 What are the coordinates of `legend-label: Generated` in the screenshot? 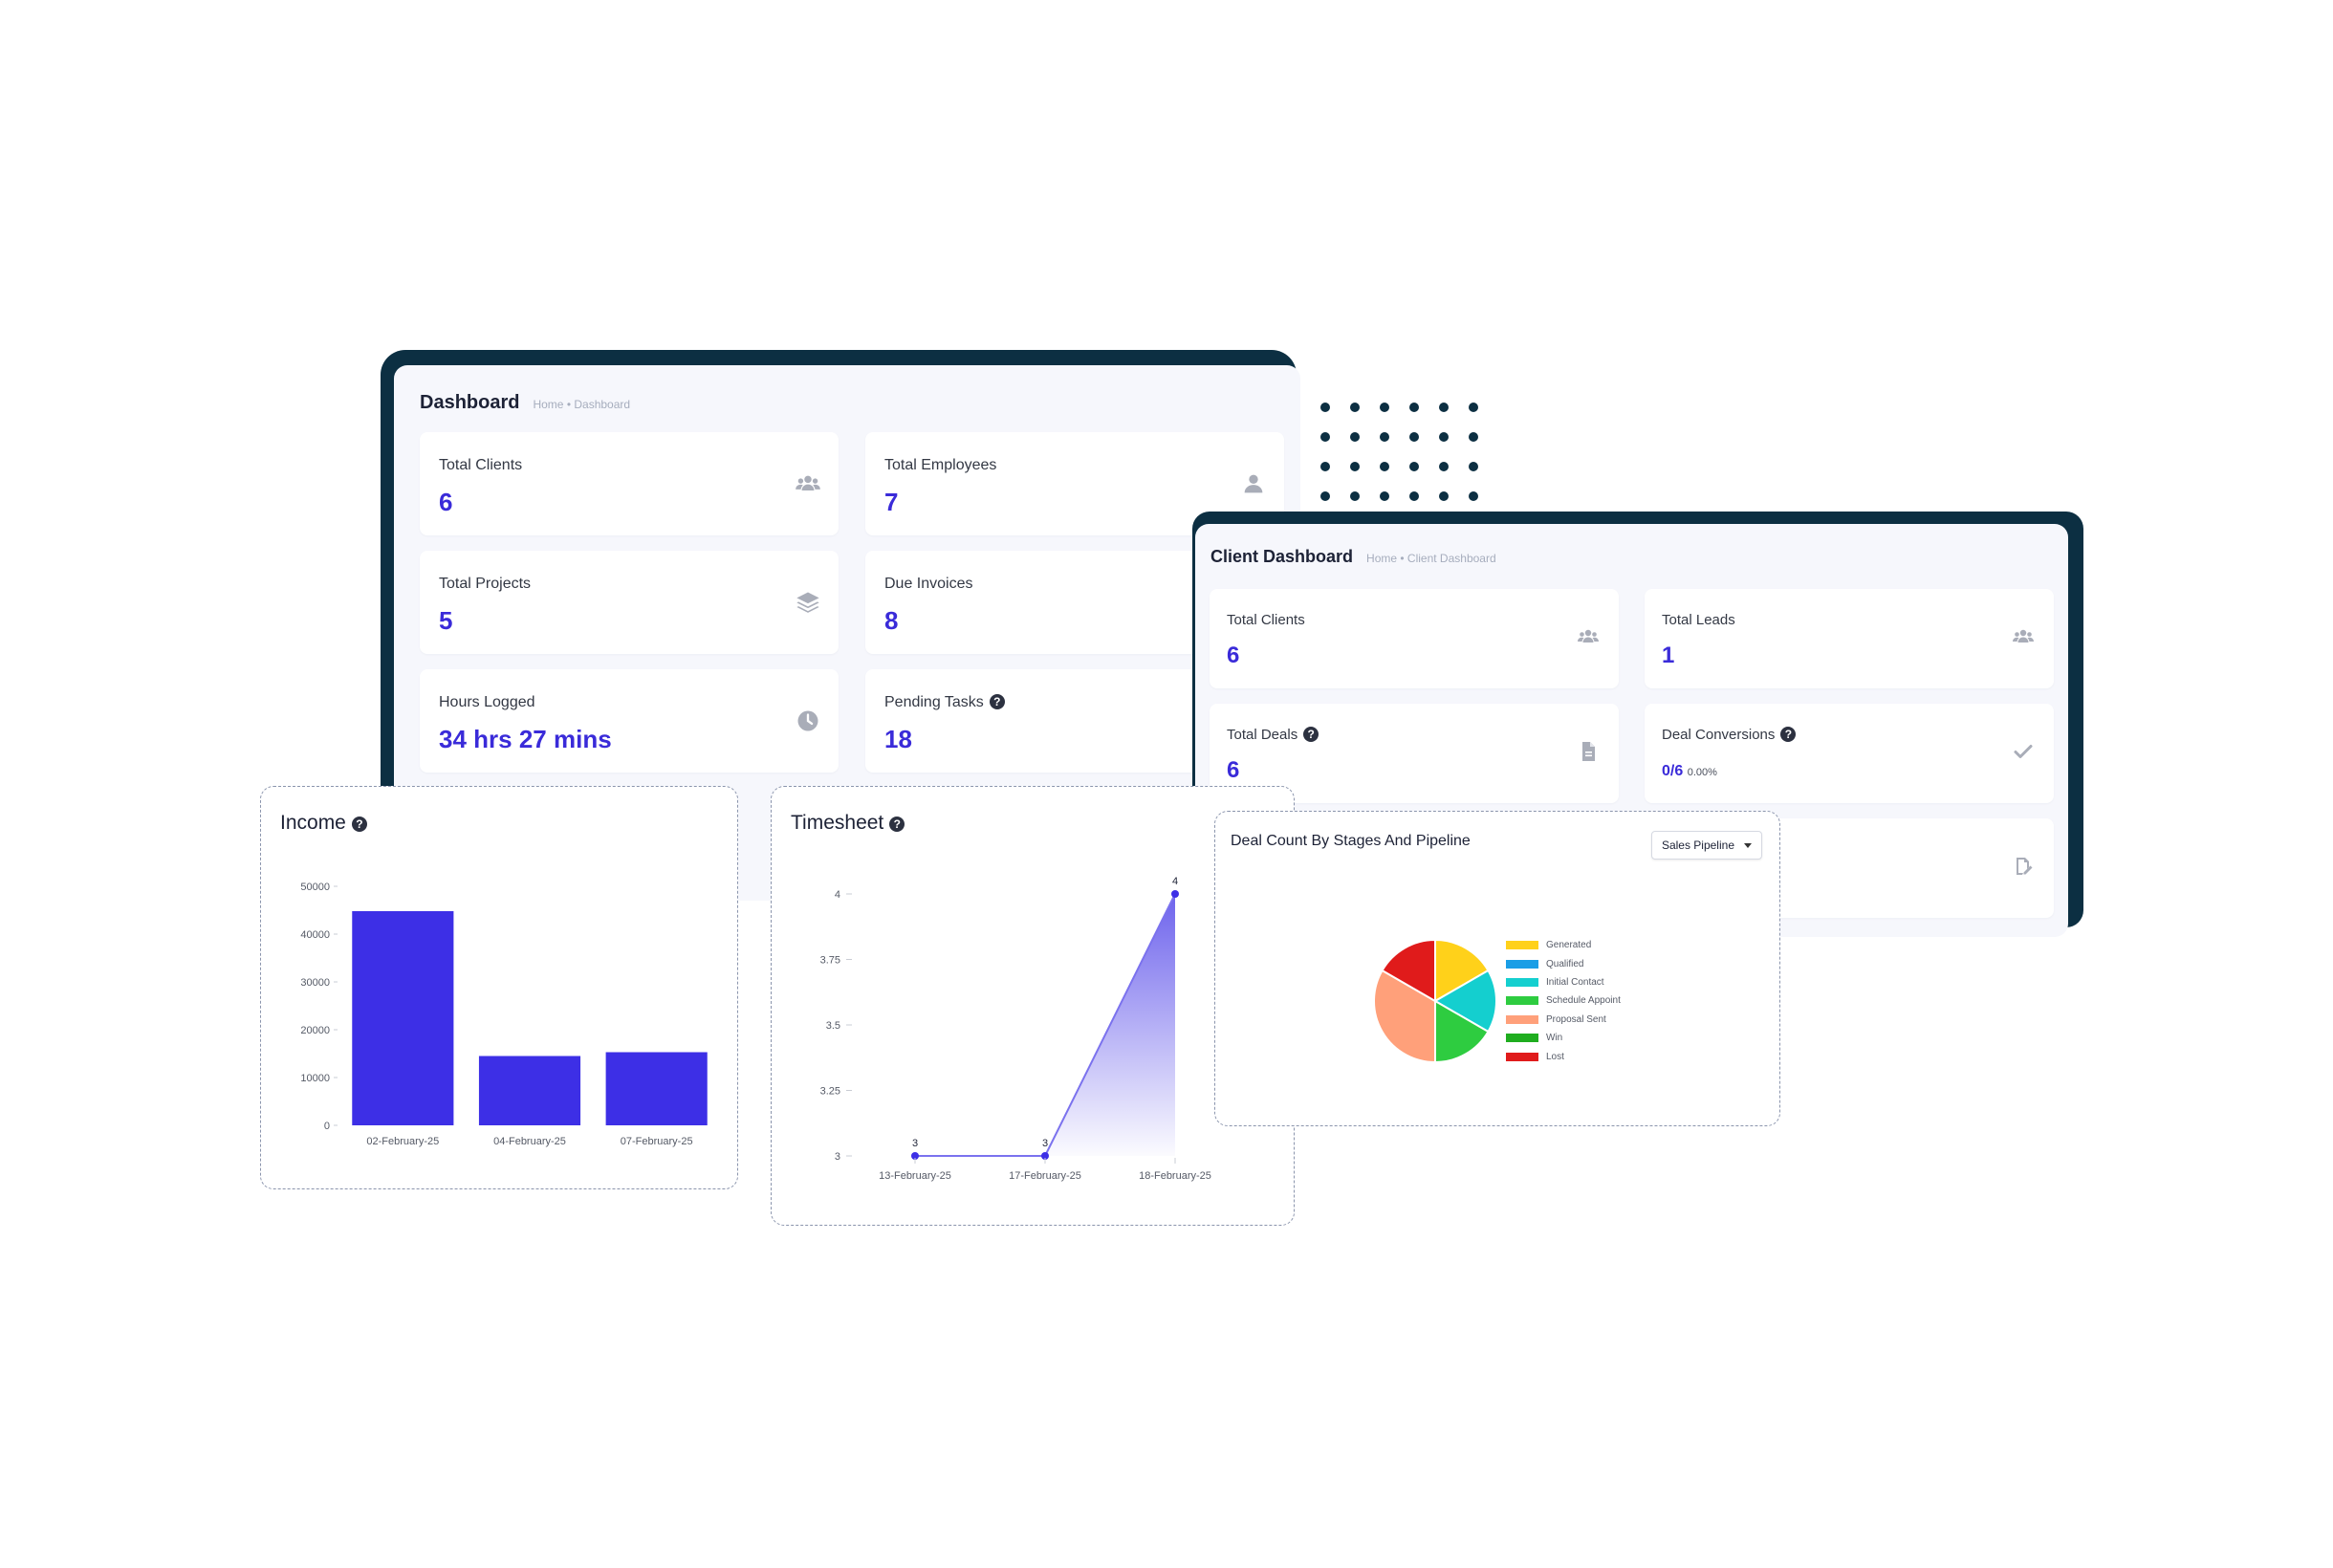 It's located at (1569, 945).